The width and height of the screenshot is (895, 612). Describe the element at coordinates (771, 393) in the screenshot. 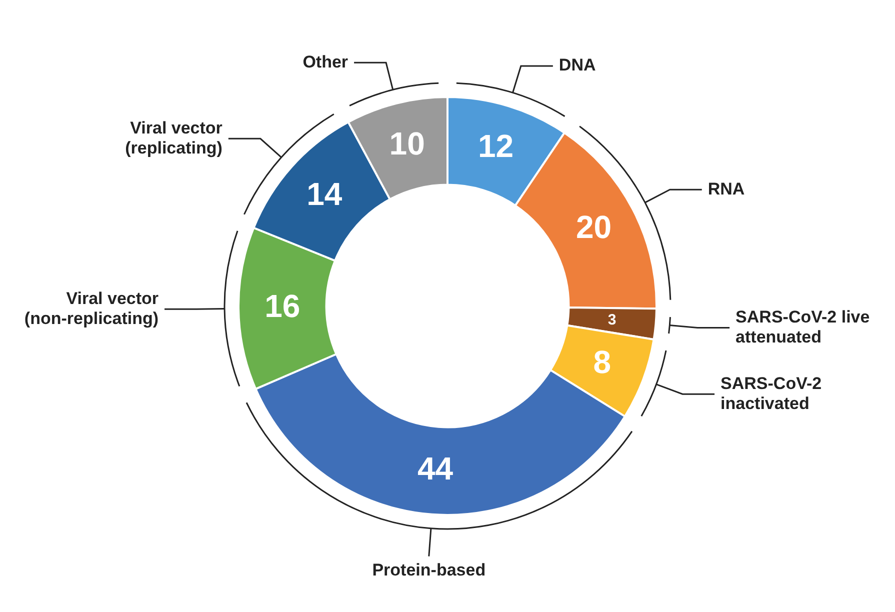

I see `slice-label: SARS-CoV-2 inactivated` at that location.